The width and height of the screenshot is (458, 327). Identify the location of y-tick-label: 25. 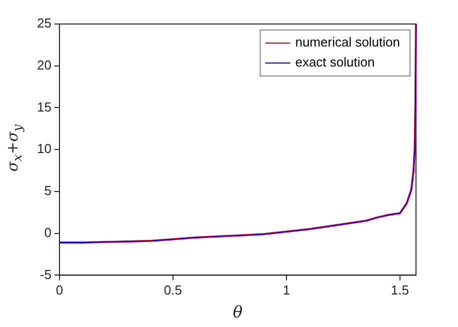
(44, 23).